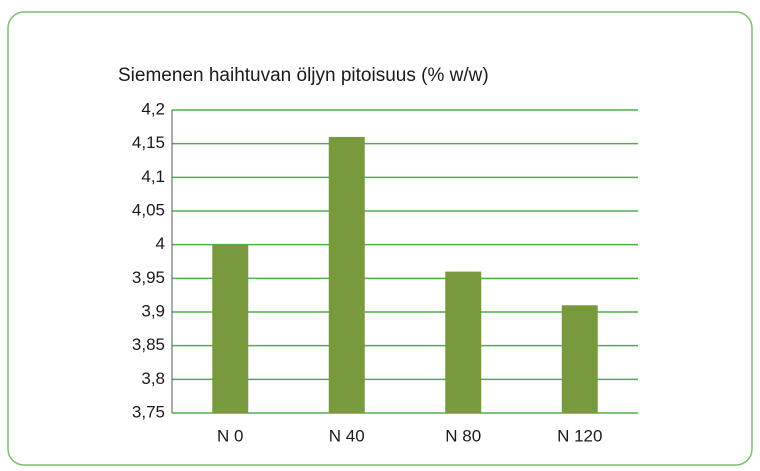 The image size is (760, 471). What do you see at coordinates (579, 435) in the screenshot?
I see `x-tick-label: N 120` at bounding box center [579, 435].